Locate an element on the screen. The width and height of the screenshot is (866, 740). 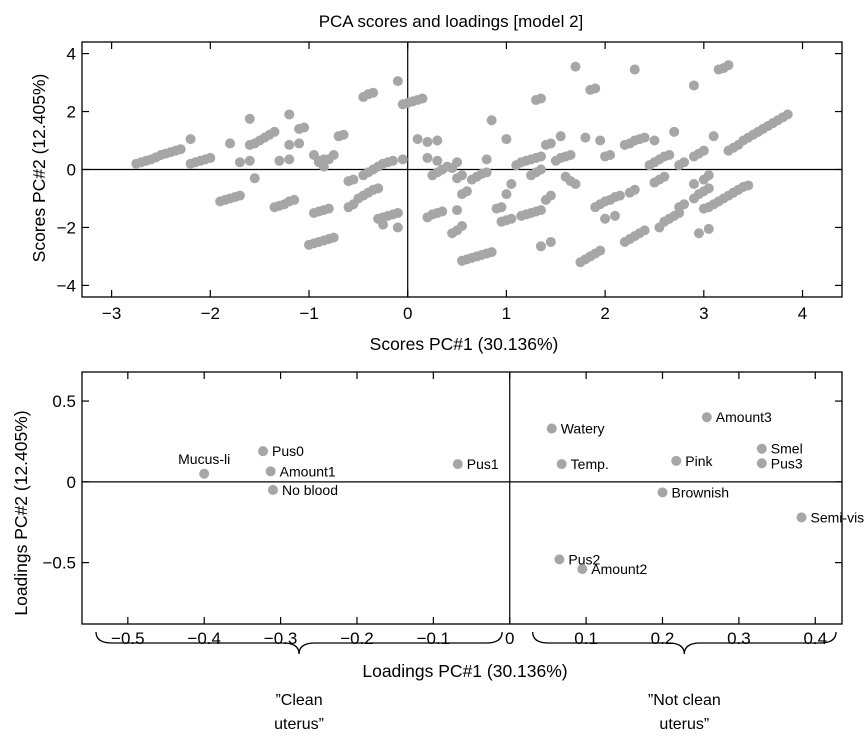
loading-point-label: Semi-vis is located at coordinates (838, 517).